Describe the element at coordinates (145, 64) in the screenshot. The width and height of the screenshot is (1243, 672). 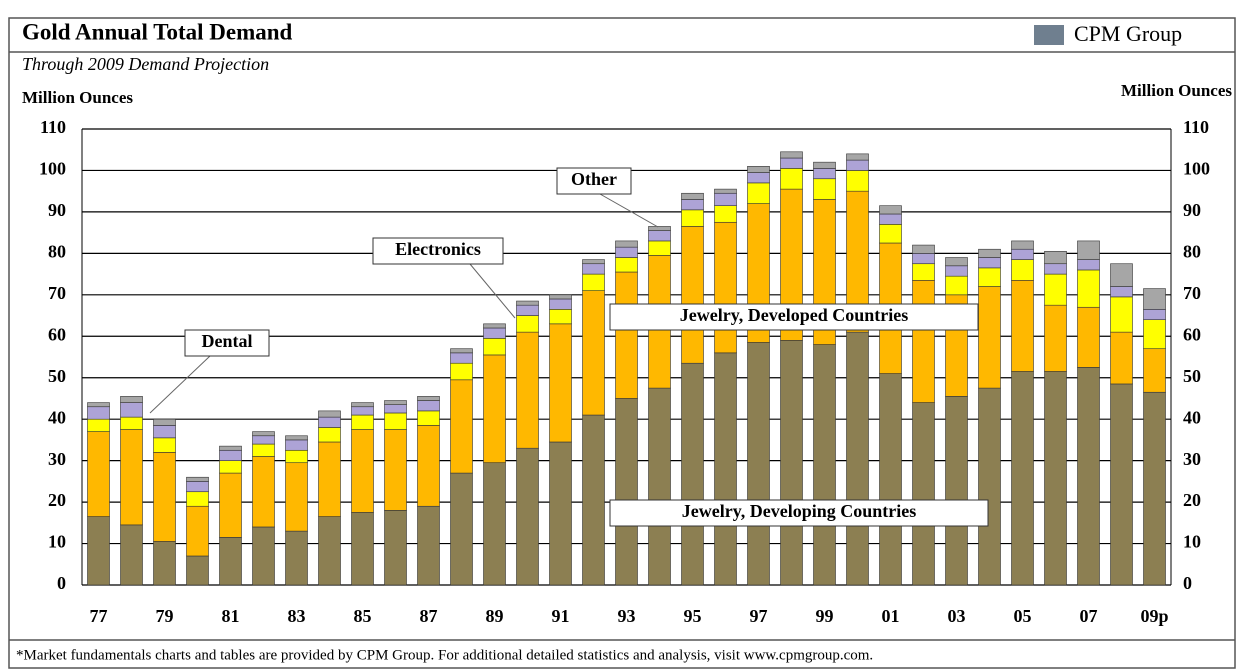
I see `subtitle: Through 2009 Demand Projection` at that location.